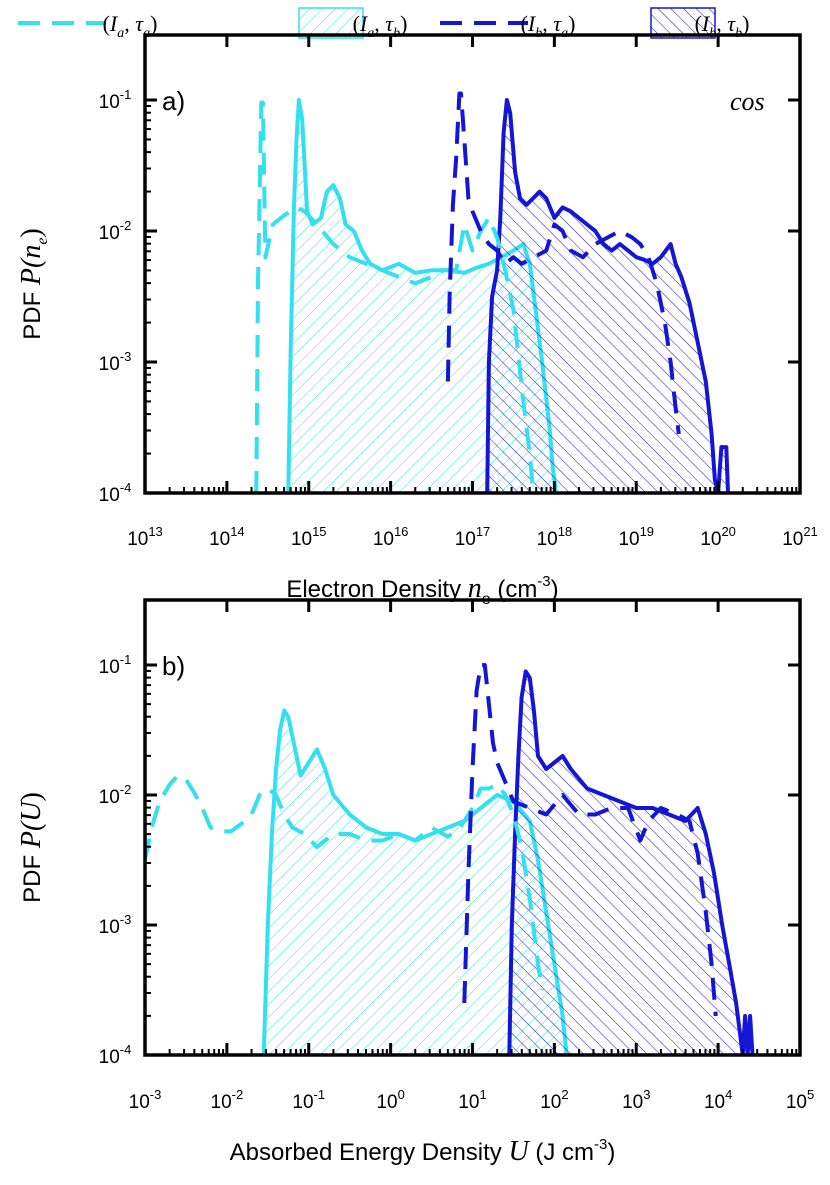  Describe the element at coordinates (423, 1151) in the screenshot. I see `x-axis-label: Absorbed Energy Density U (J cm-3)` at that location.